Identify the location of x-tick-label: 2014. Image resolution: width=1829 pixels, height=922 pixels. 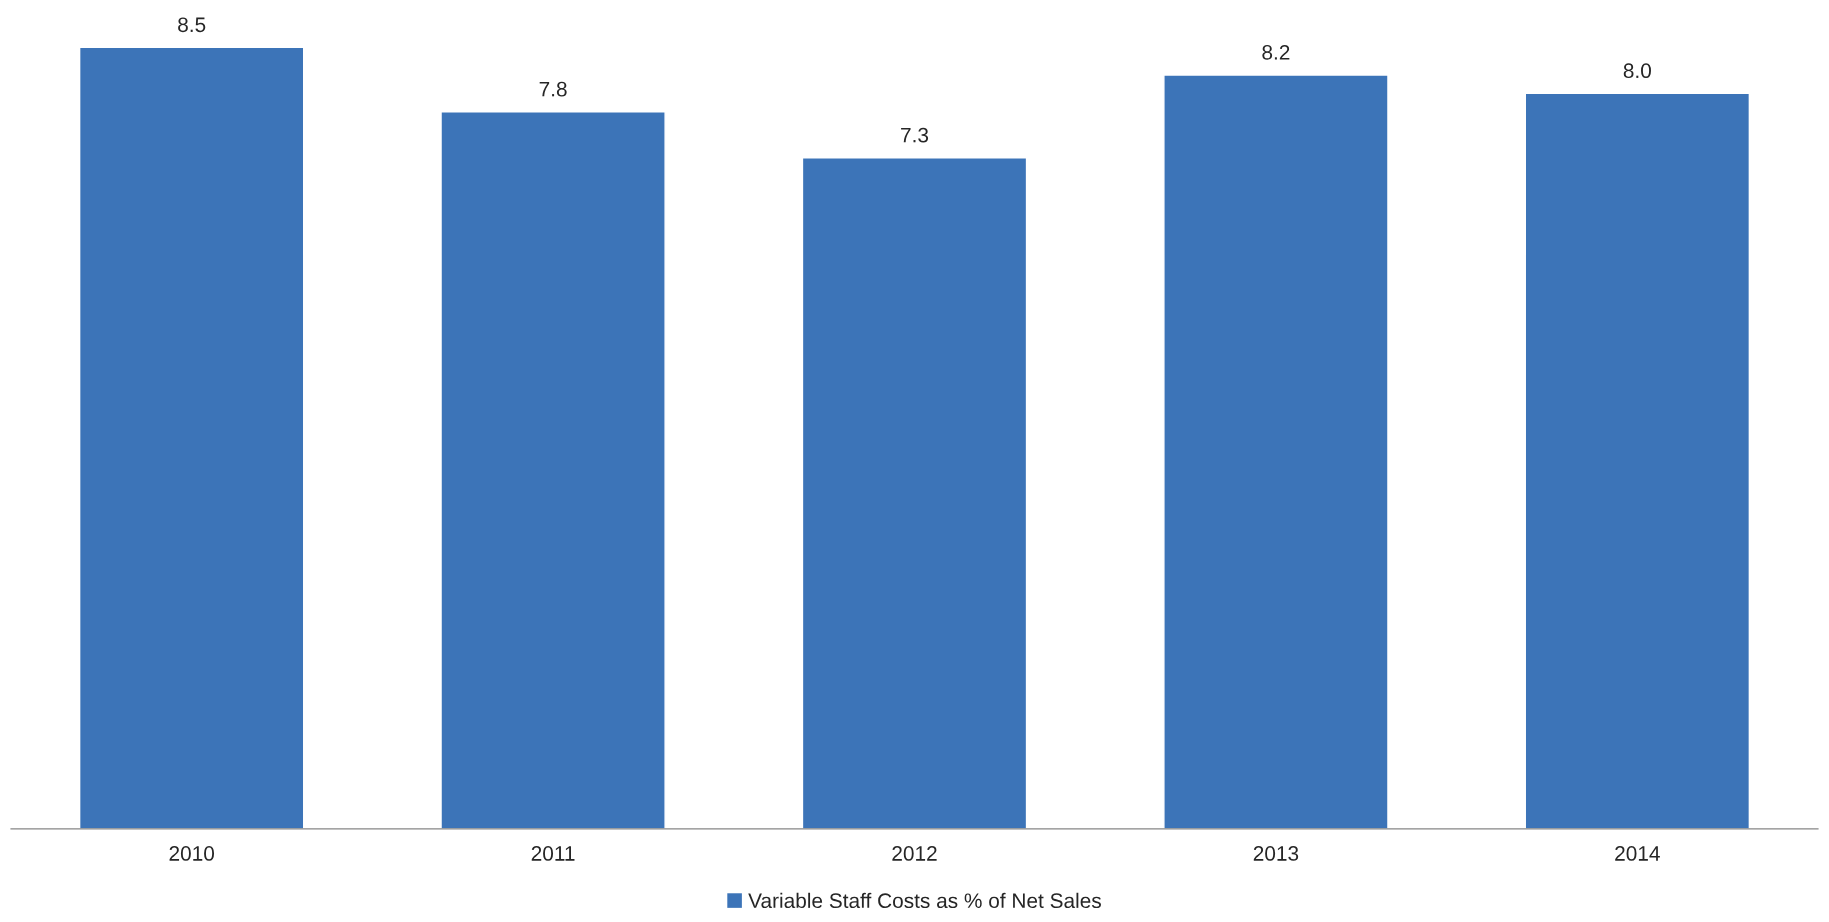
(1637, 853).